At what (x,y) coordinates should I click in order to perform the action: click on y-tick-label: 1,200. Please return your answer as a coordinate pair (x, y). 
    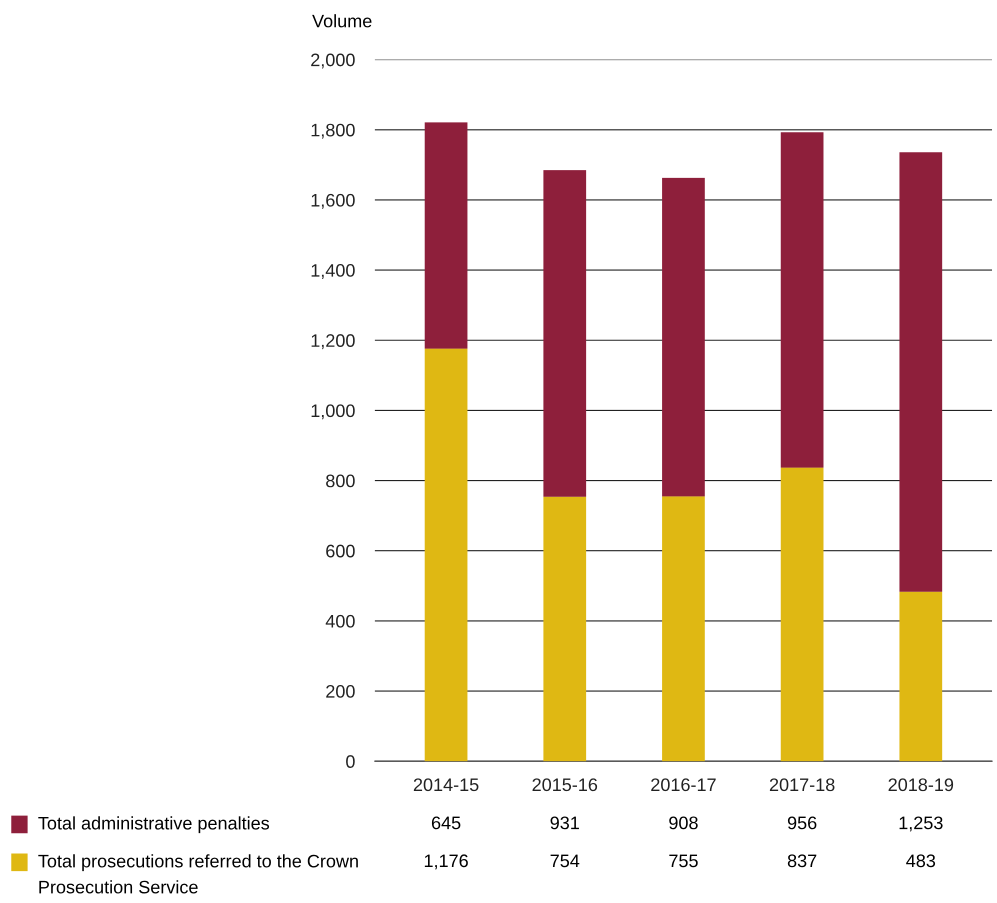
    Looking at the image, I should click on (333, 342).